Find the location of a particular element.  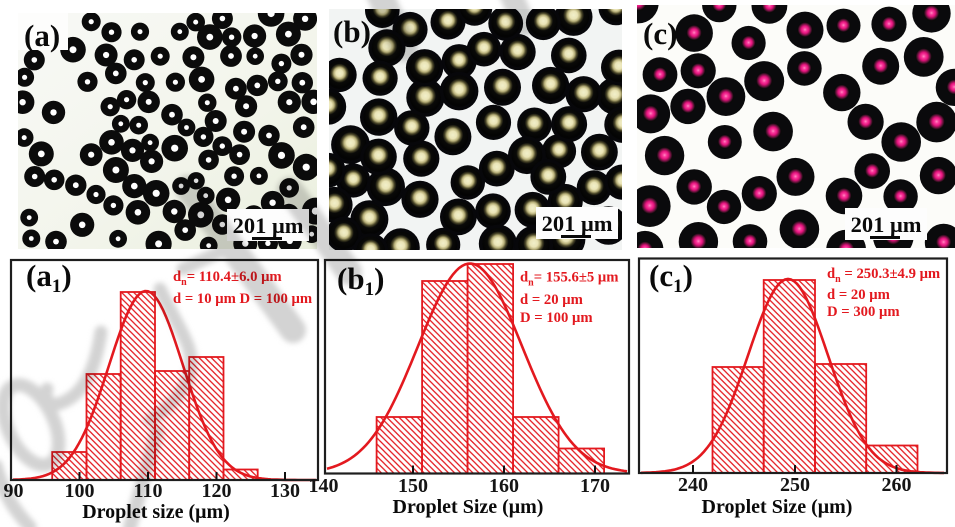

svg-text: (c1) is located at coordinates (671, 277).